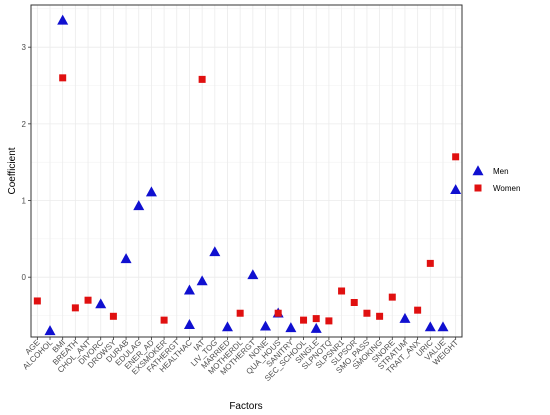 This screenshot has height=415, width=550. I want to click on y-tick-label: 3, so click(24, 47).